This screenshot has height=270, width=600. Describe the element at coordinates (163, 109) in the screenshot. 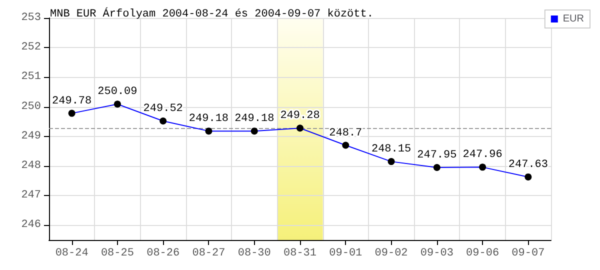

I see `data-label: 249.52` at that location.